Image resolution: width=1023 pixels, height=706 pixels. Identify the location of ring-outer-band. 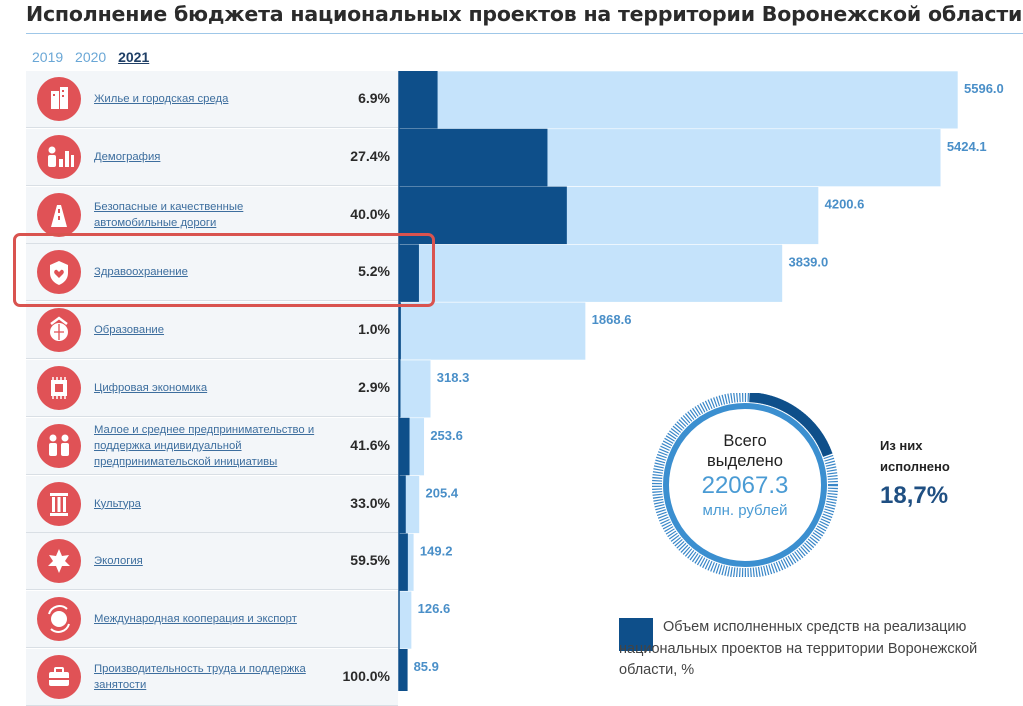
(745, 485).